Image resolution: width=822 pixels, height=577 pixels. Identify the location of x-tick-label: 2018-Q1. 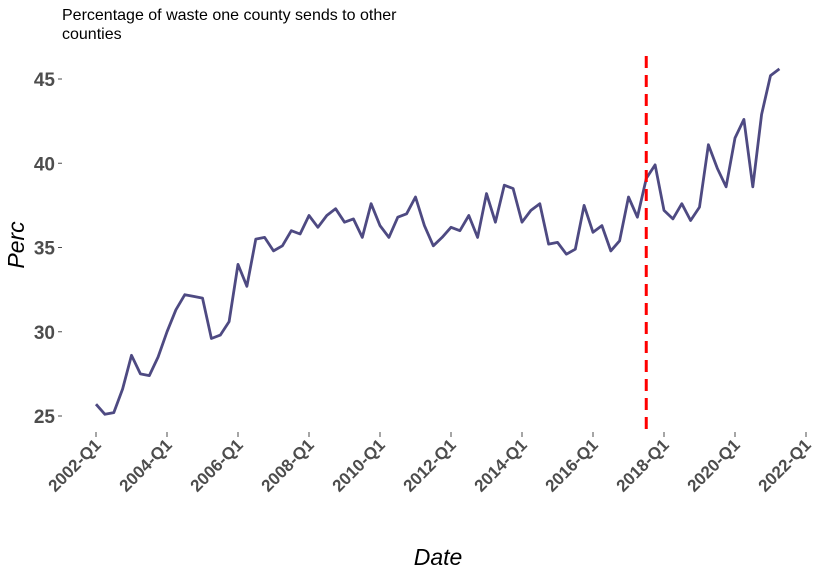
(643, 465).